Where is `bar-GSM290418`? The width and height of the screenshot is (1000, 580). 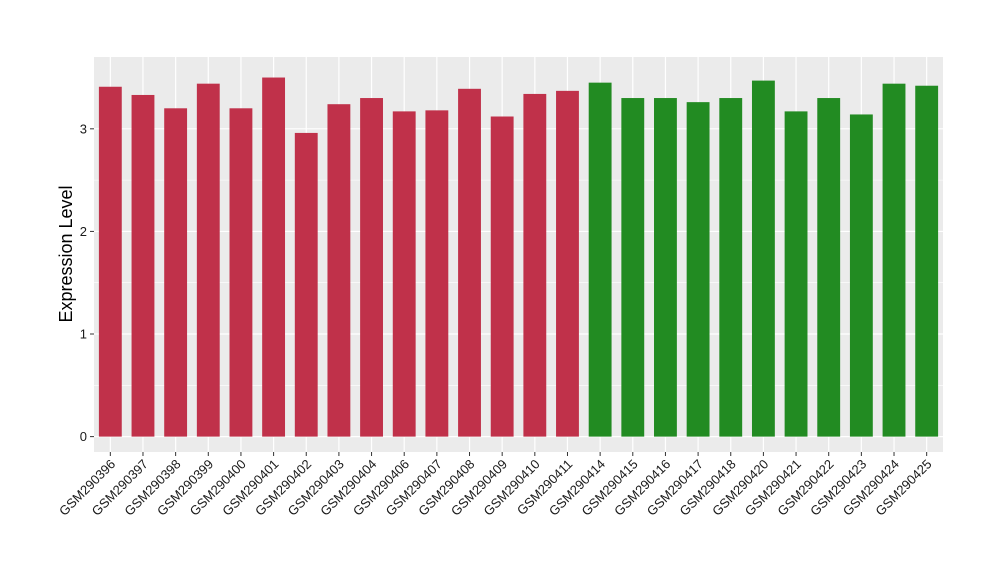
bar-GSM290418 is located at coordinates (731, 267).